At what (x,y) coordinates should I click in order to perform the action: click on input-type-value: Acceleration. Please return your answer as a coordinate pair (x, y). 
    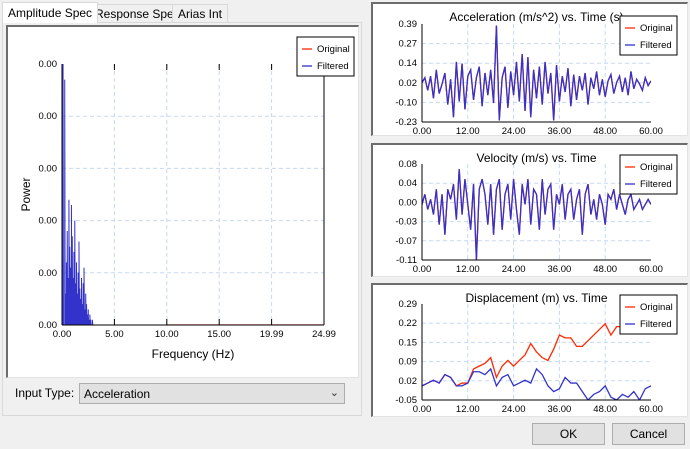
    Looking at the image, I should click on (117, 394).